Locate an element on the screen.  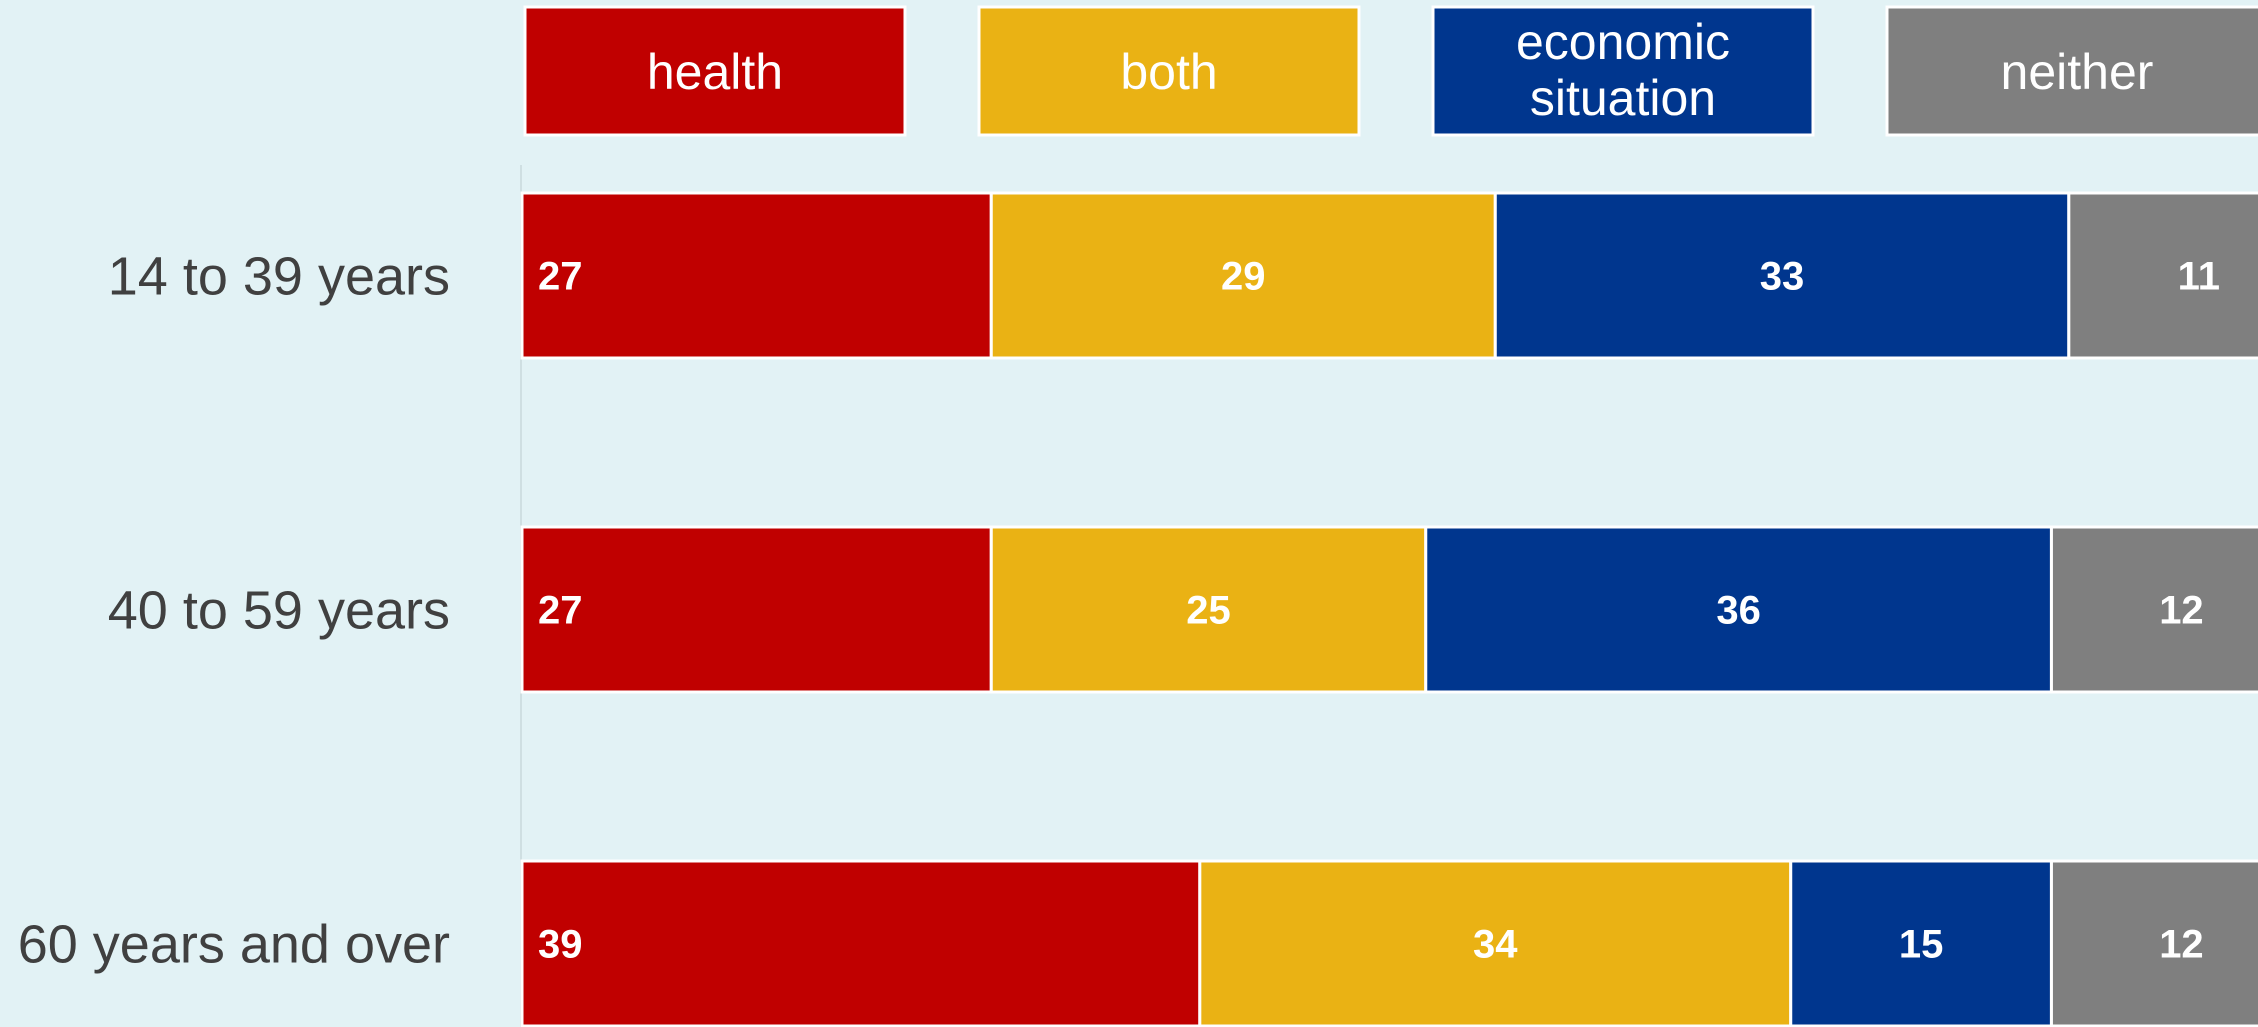
bar-40-to-59-years-both is located at coordinates (1208, 609).